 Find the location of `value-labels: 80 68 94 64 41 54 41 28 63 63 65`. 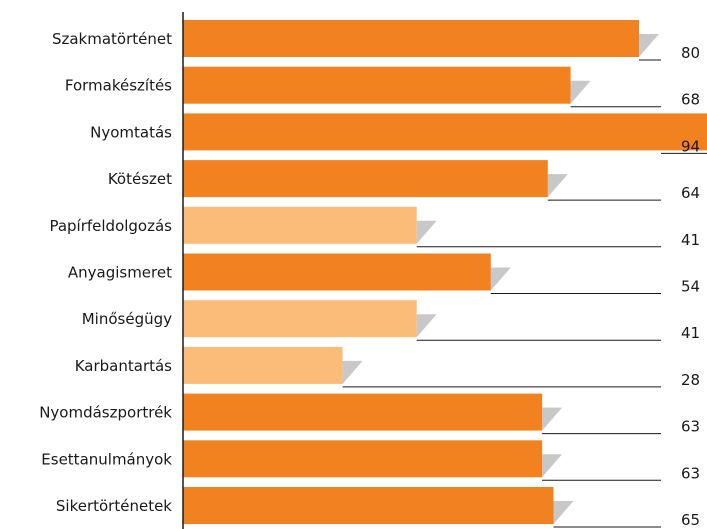

value-labels: 80 68 94 64 41 54 41 28 63 63 65 is located at coordinates (690, 286).